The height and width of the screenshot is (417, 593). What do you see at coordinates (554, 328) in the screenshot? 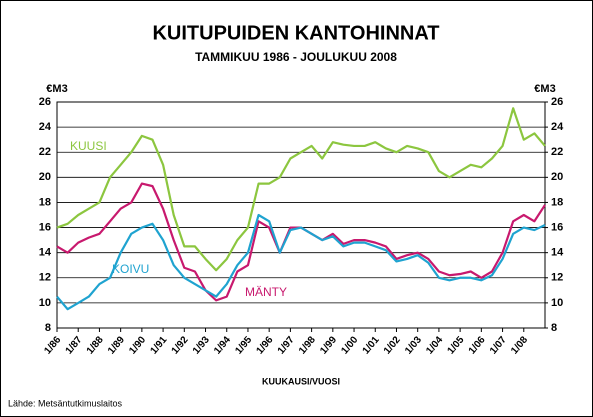
I see `y2-tick-label: 8` at bounding box center [554, 328].